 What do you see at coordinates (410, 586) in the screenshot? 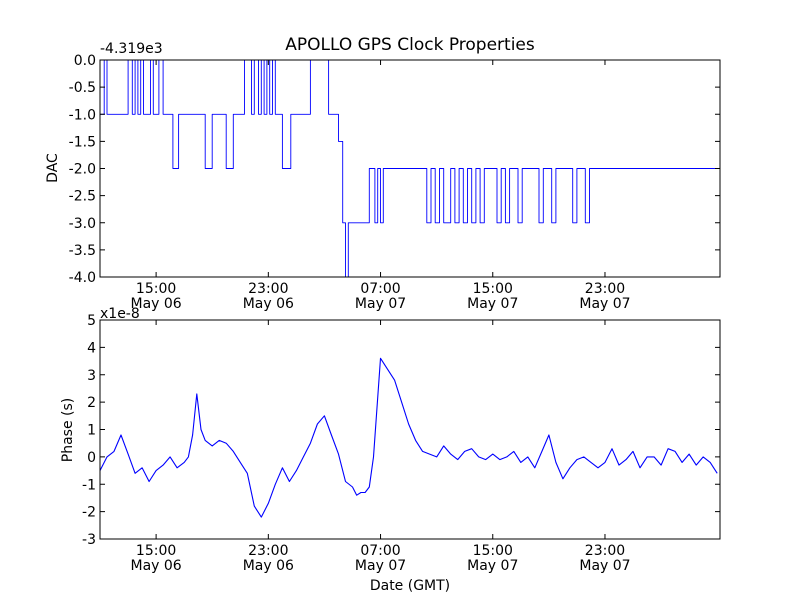
I see `phase-xlabel: Date (GMT)` at bounding box center [410, 586].